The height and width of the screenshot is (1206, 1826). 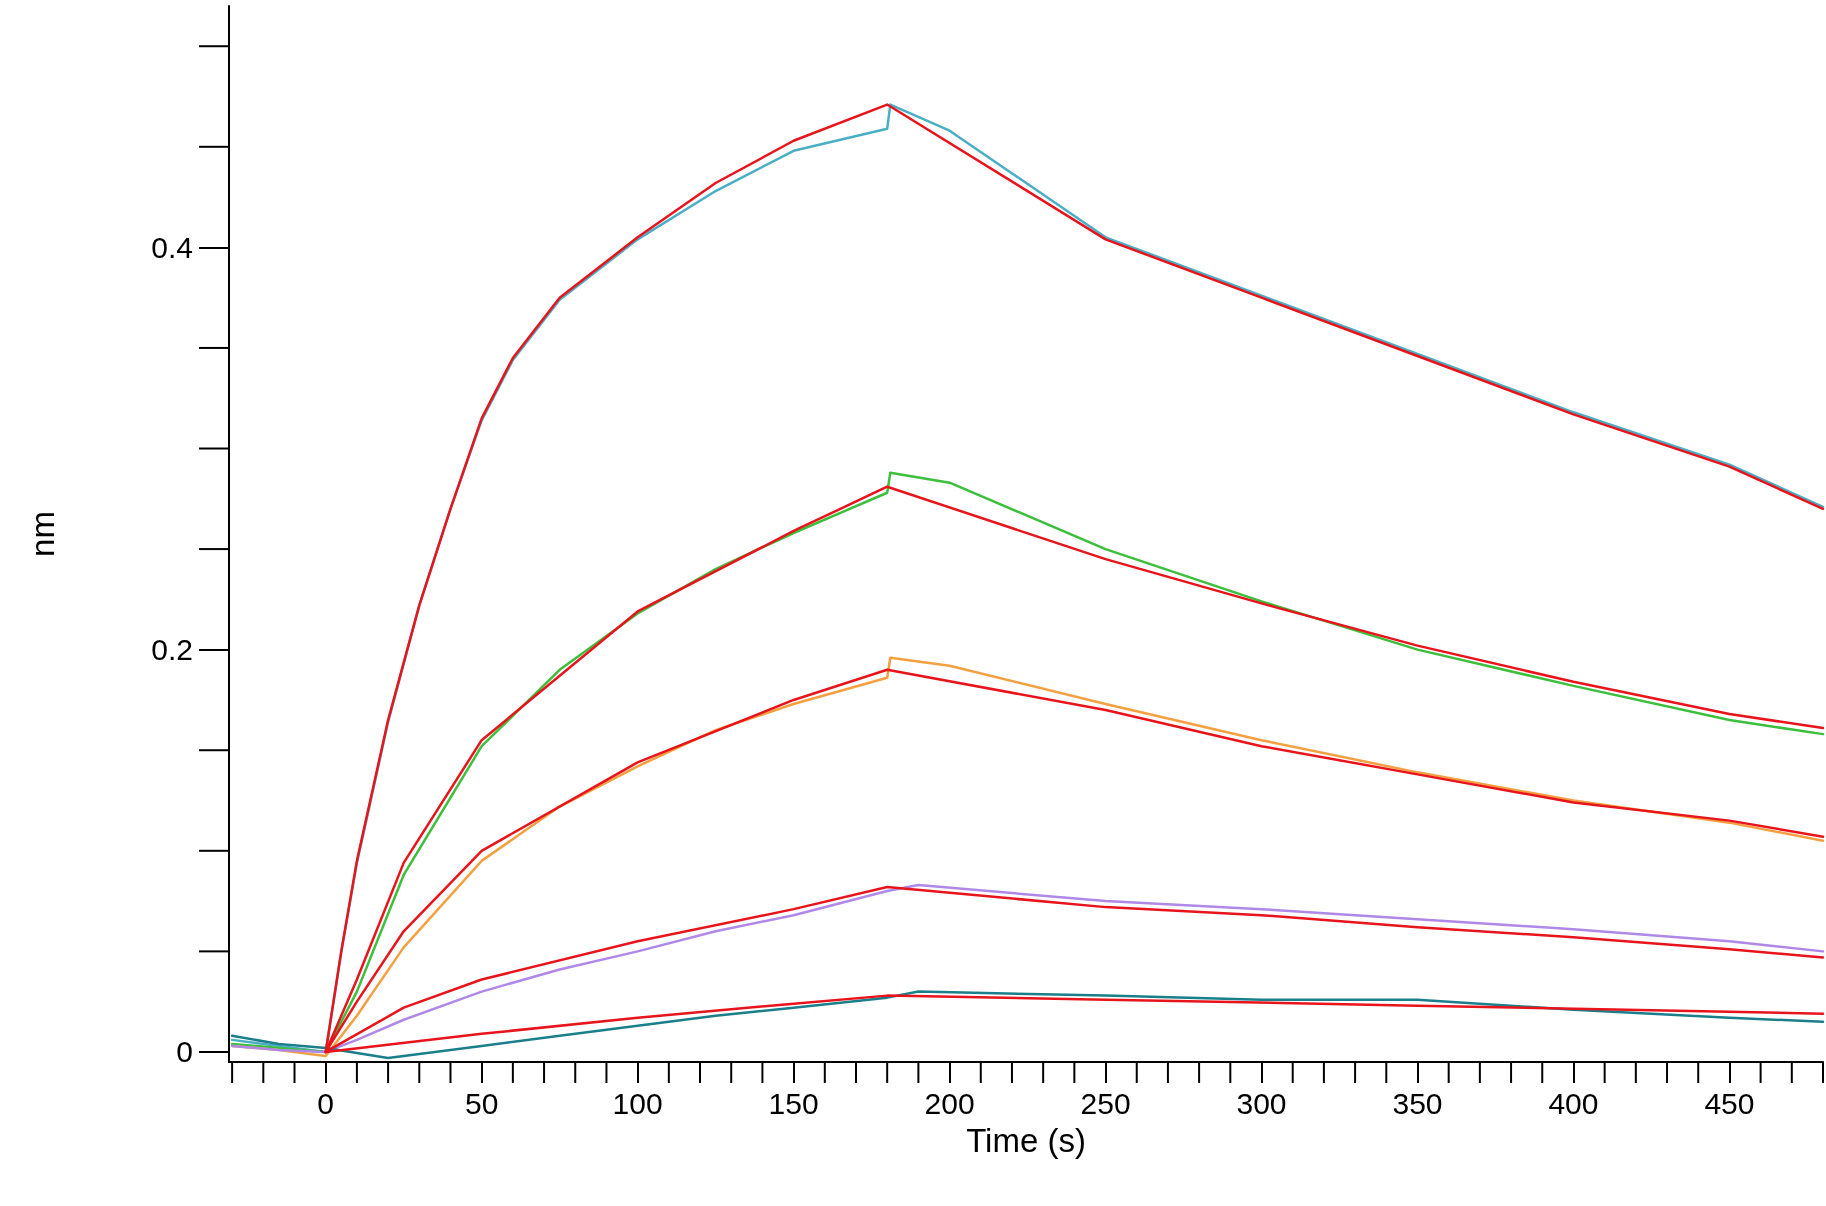 I want to click on x-axis-title: Time (s), so click(x=1026, y=1140).